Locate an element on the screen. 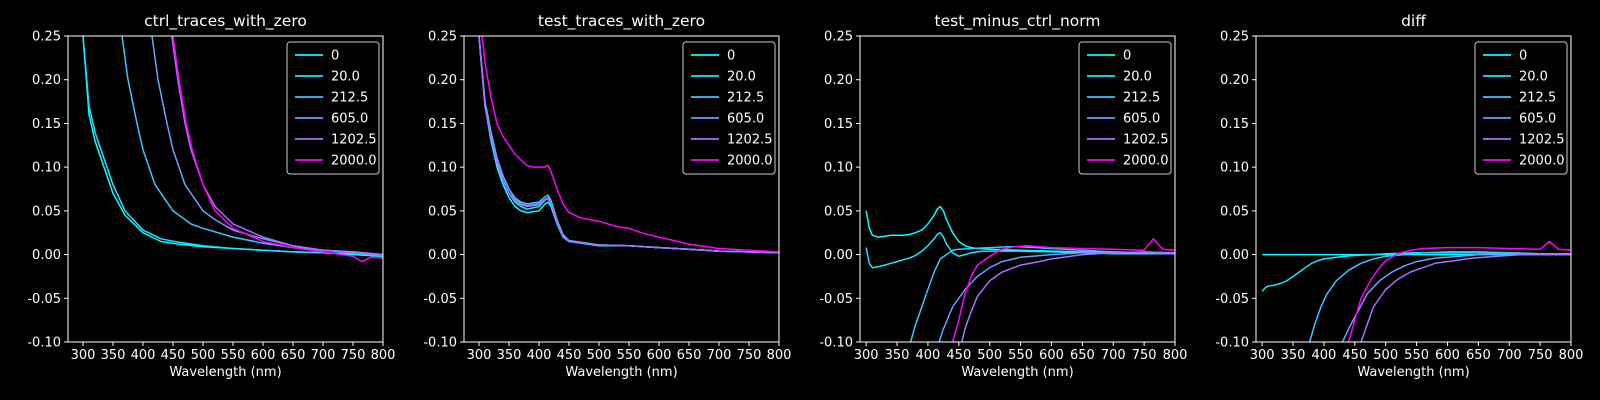 The height and width of the screenshot is (400, 1600). chart-title: ctrl_traces_with_zero is located at coordinates (225, 21).